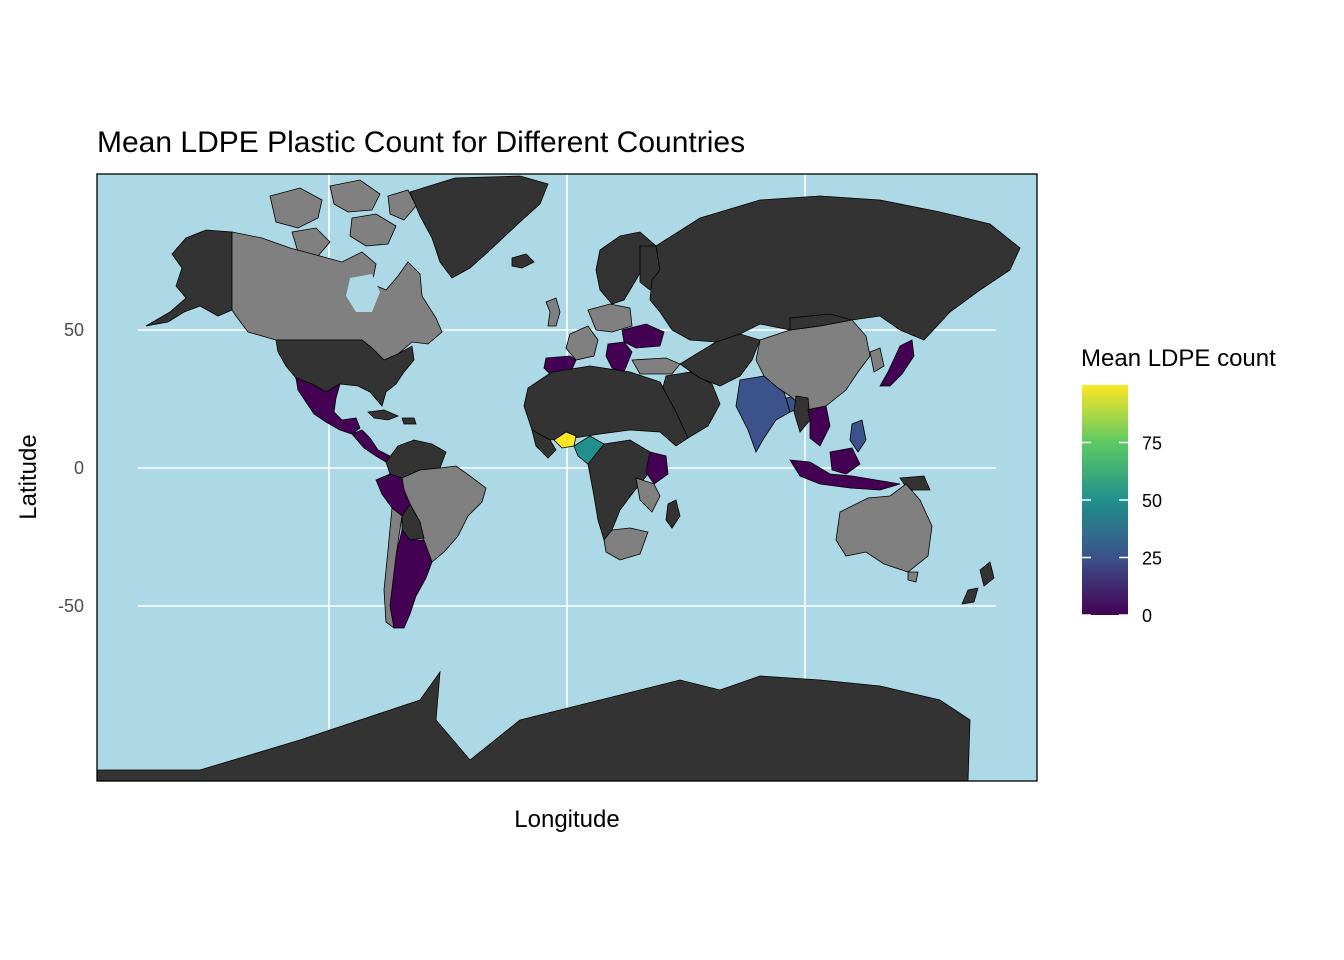  What do you see at coordinates (1152, 559) in the screenshot?
I see `legend-tick-label-25: 25` at bounding box center [1152, 559].